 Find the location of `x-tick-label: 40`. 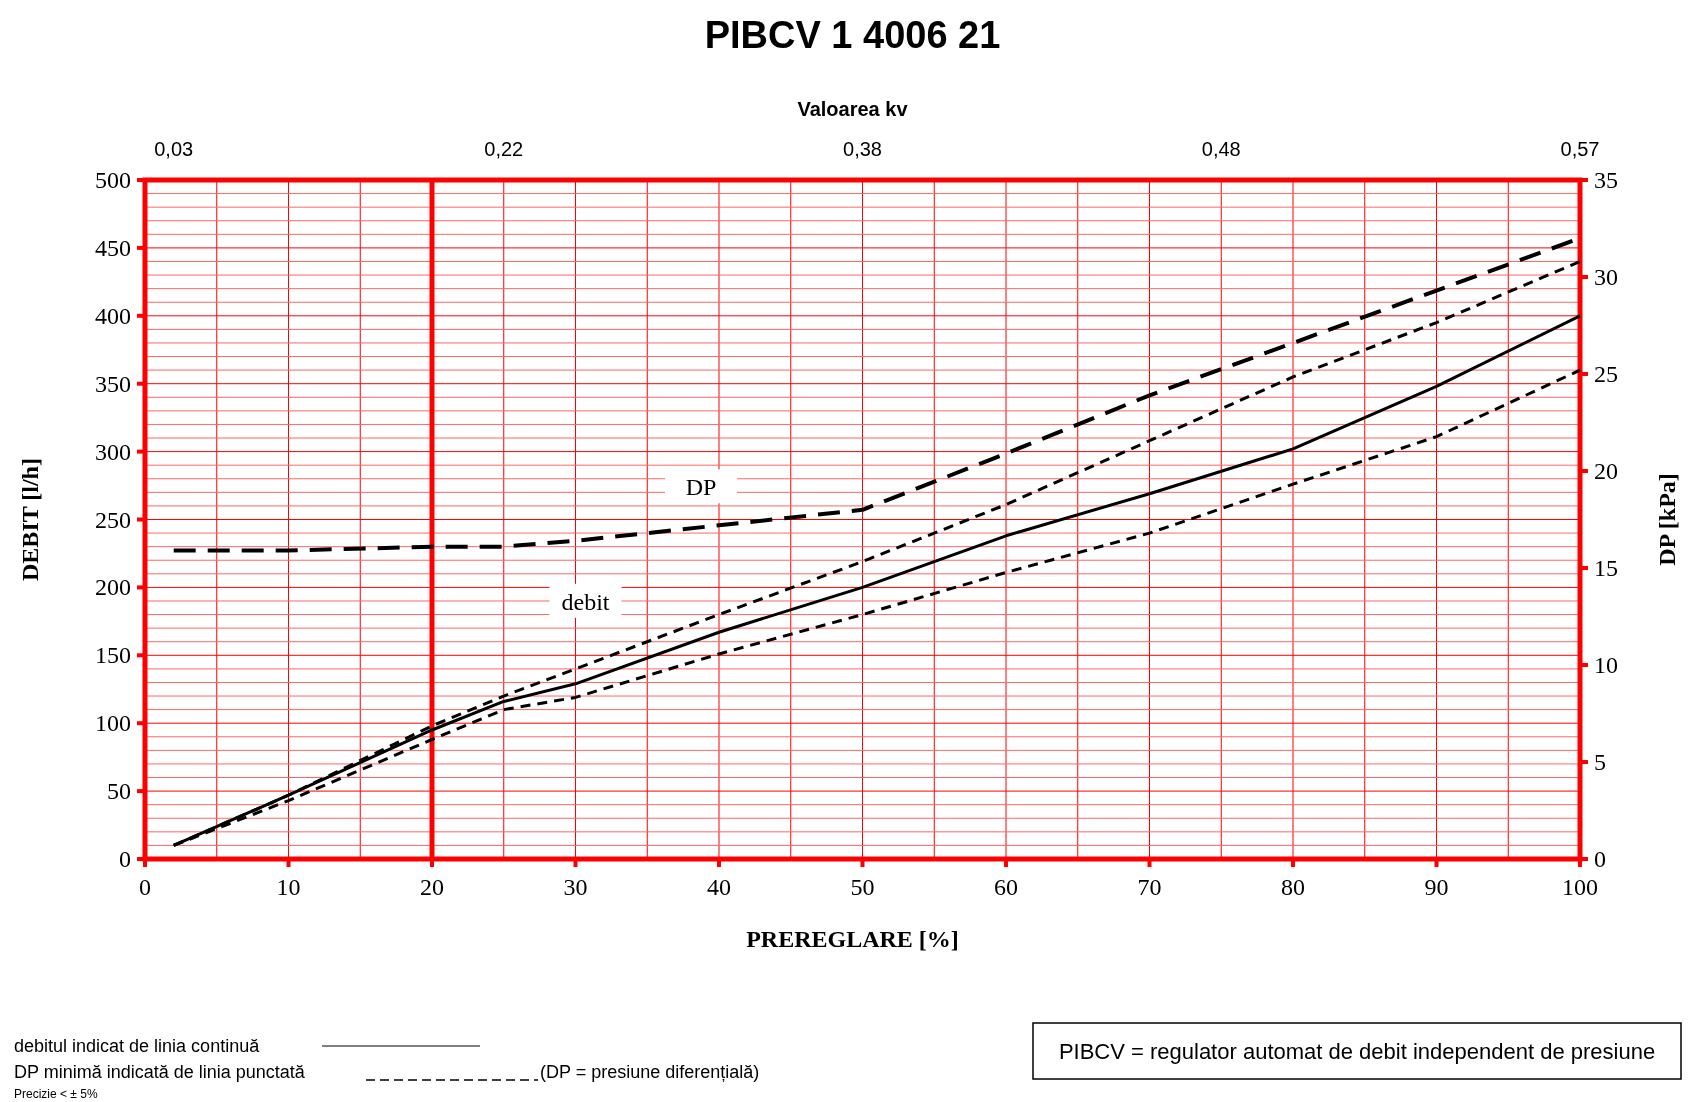

x-tick-label: 40 is located at coordinates (719, 887).